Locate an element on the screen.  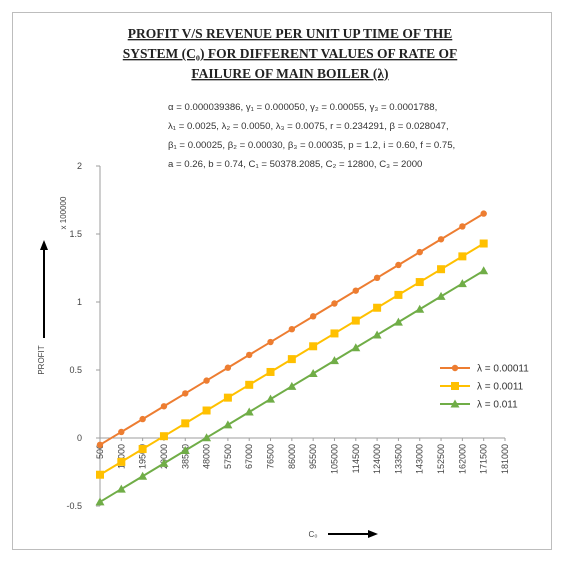
y-tick-label: 2 is located at coordinates (79, 166).